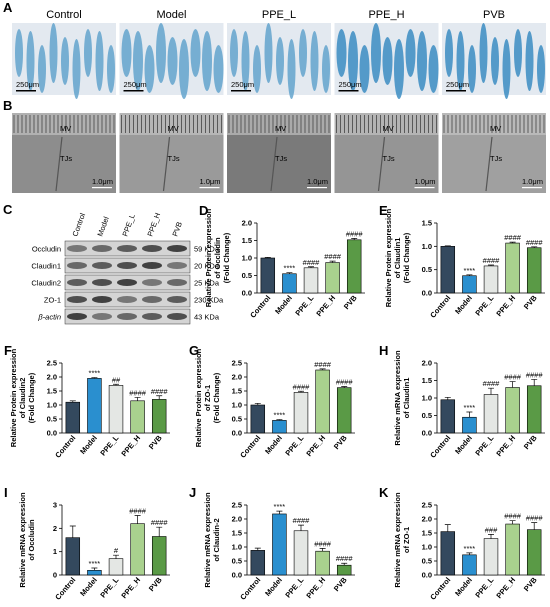 Image resolution: width=550 pixels, height=607 pixels. I want to click on lane-label: Control, so click(78, 225).